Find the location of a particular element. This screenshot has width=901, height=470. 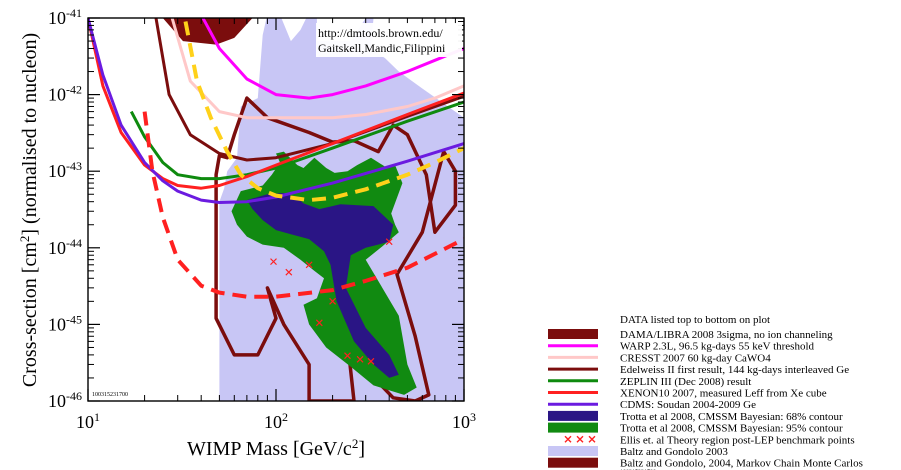

region-trotta-et-al-2008-cmssm-bayesian-68-cont is located at coordinates (322, 285).